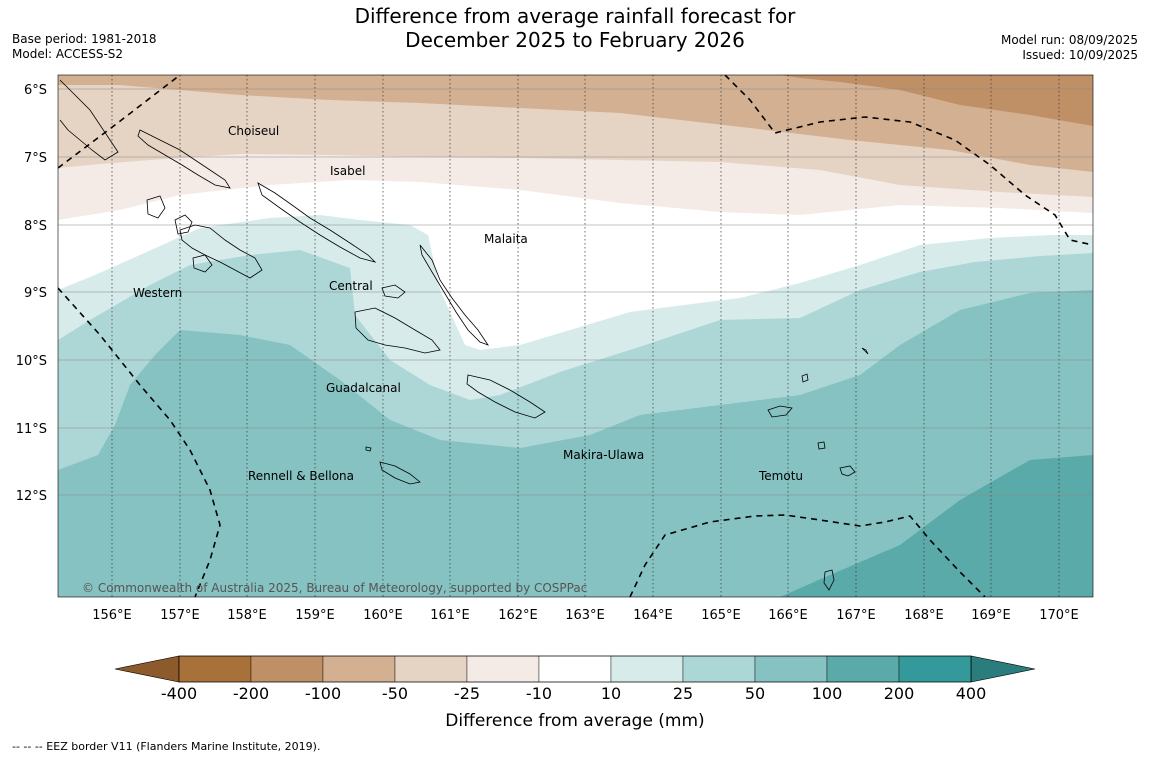 The height and width of the screenshot is (758, 1150). What do you see at coordinates (1069, 40) in the screenshot?
I see `model-run: Model run: 08/09/2025` at bounding box center [1069, 40].